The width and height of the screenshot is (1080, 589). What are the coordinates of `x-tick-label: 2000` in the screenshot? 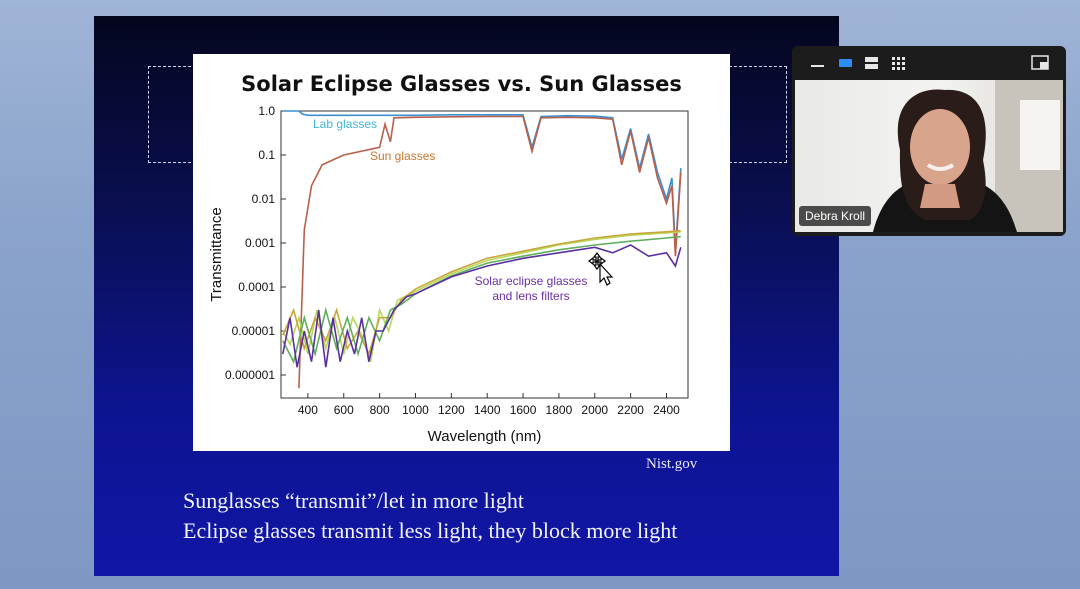 It's located at (594, 410).